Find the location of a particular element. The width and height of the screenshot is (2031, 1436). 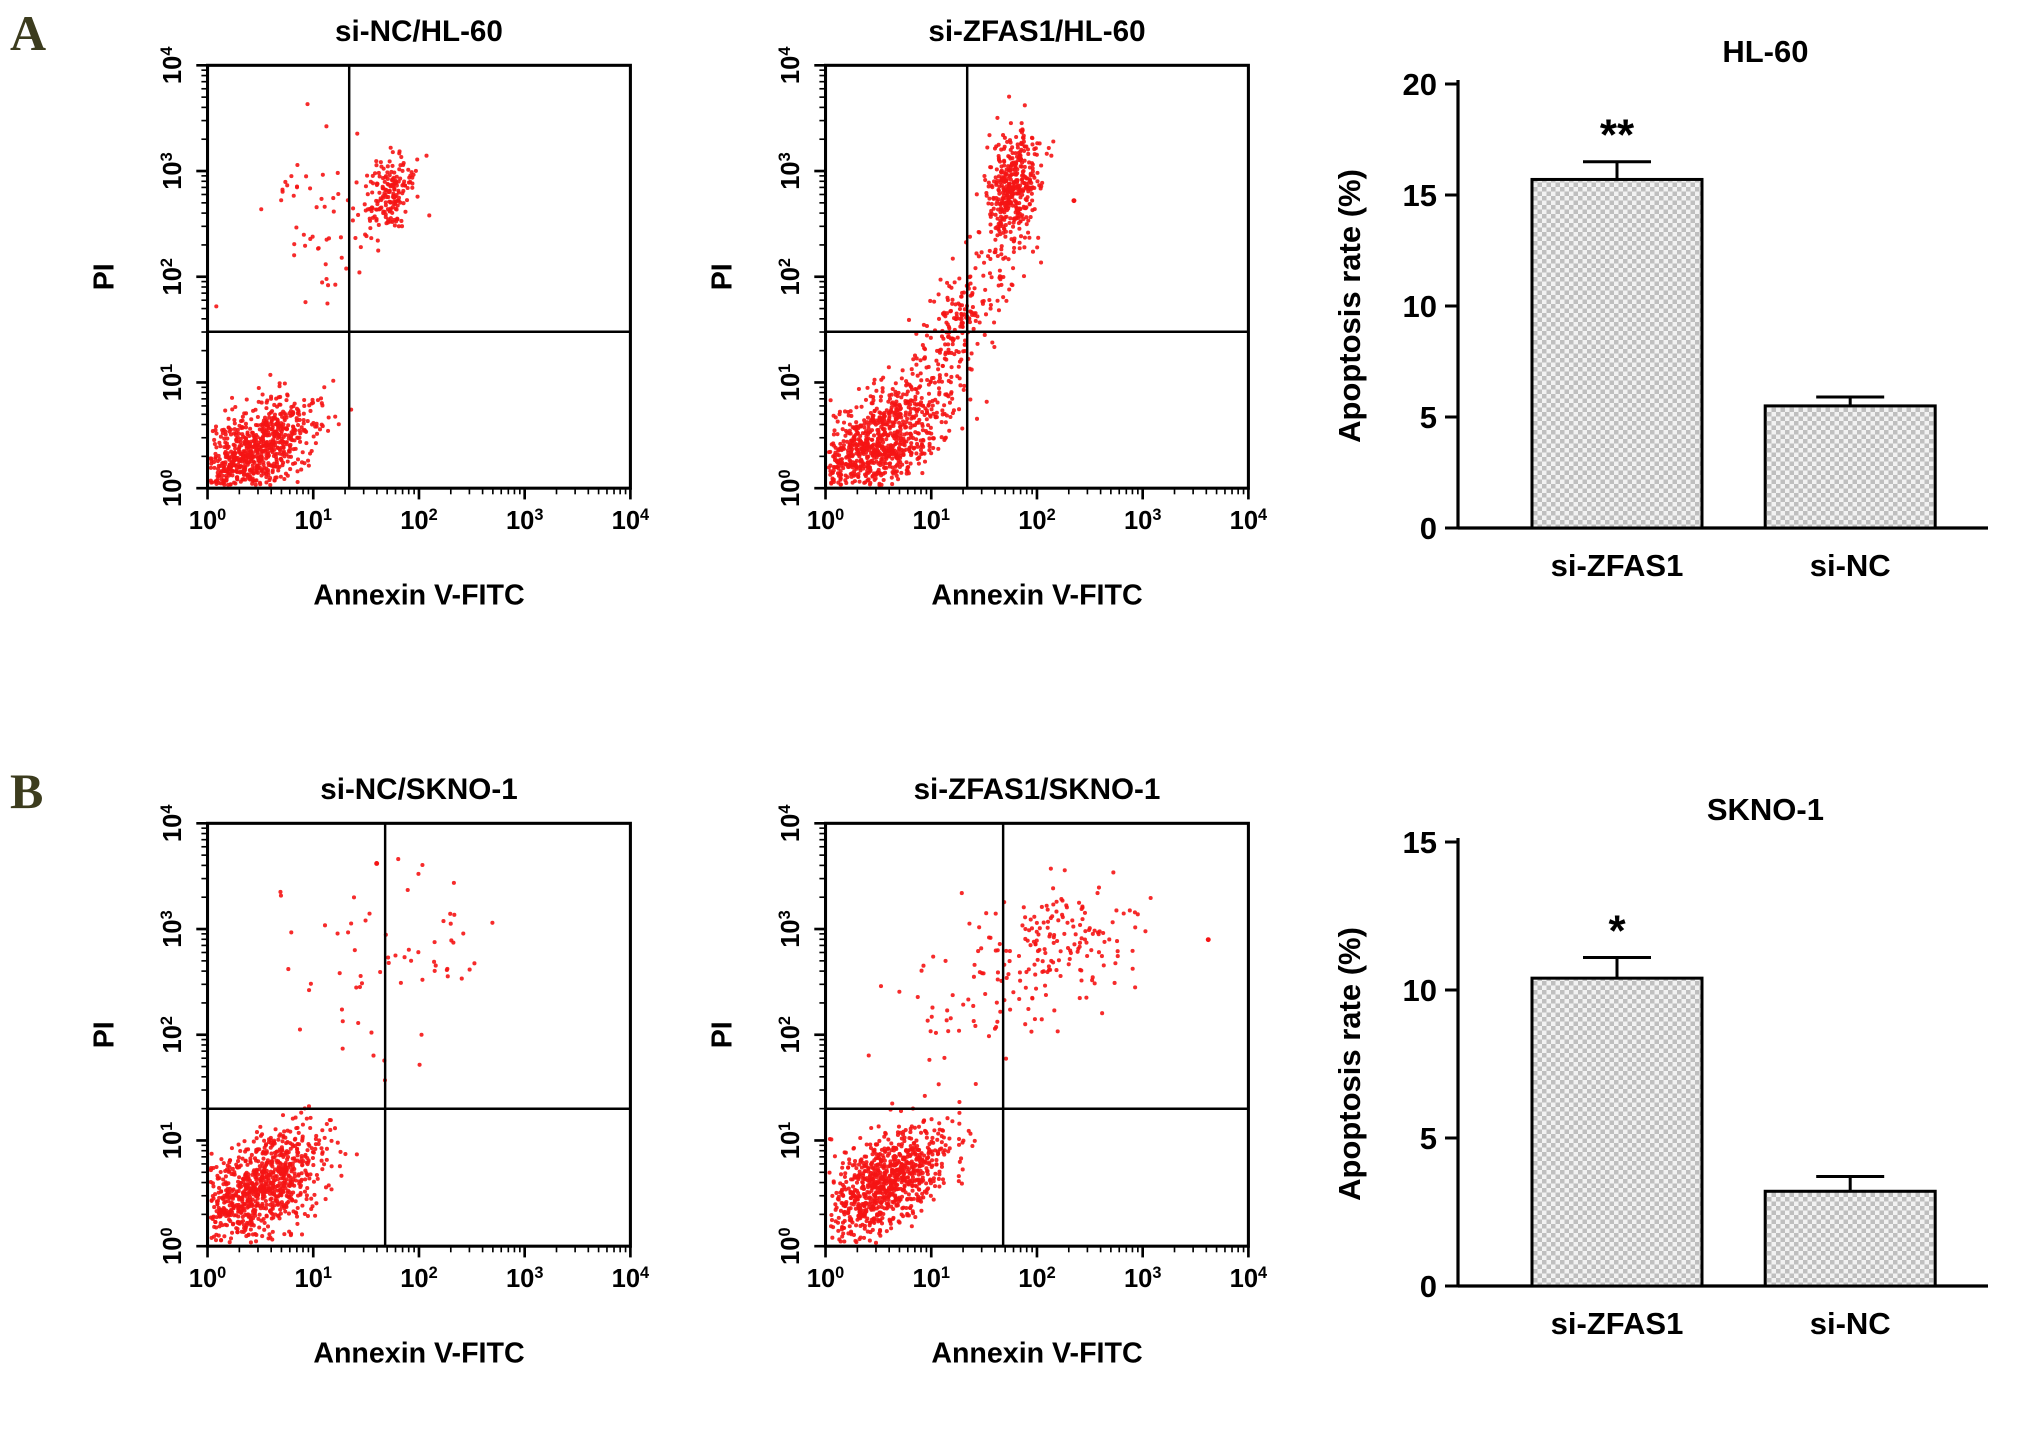

svg-text: SKNO-1 is located at coordinates (1765, 809).